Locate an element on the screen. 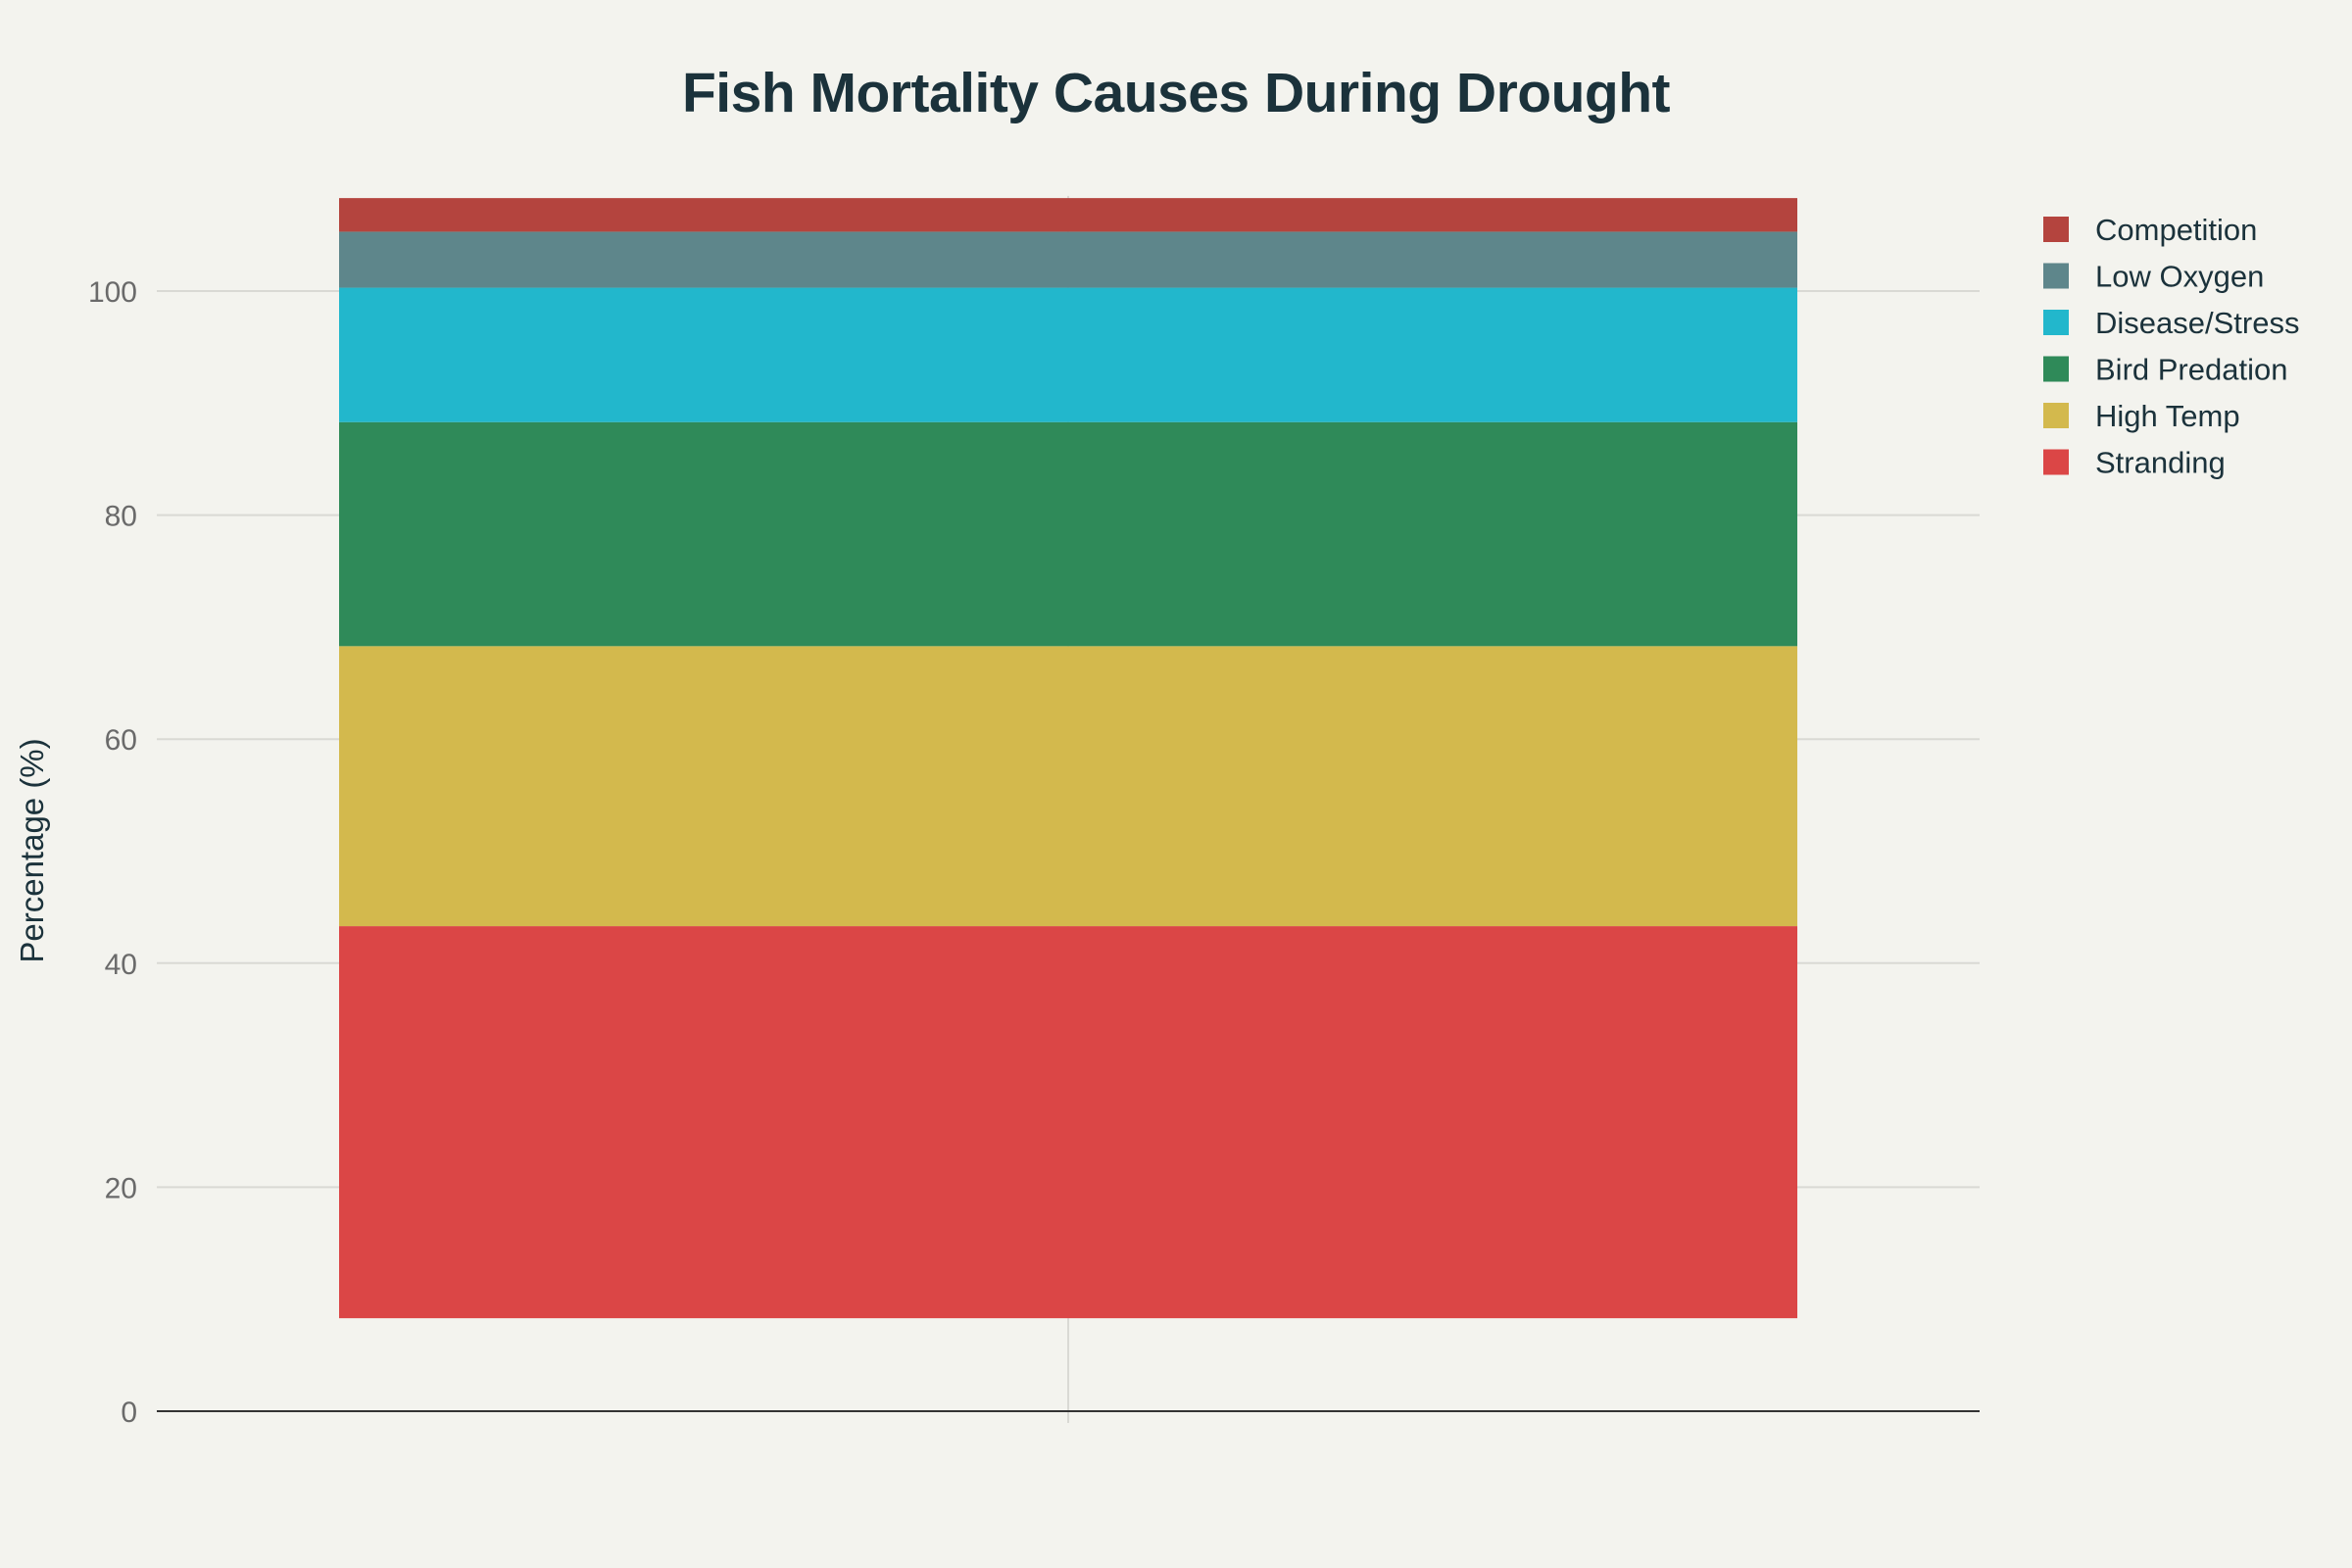 The width and height of the screenshot is (2352, 1568). legend-item-competition: Competition is located at coordinates (2150, 230).